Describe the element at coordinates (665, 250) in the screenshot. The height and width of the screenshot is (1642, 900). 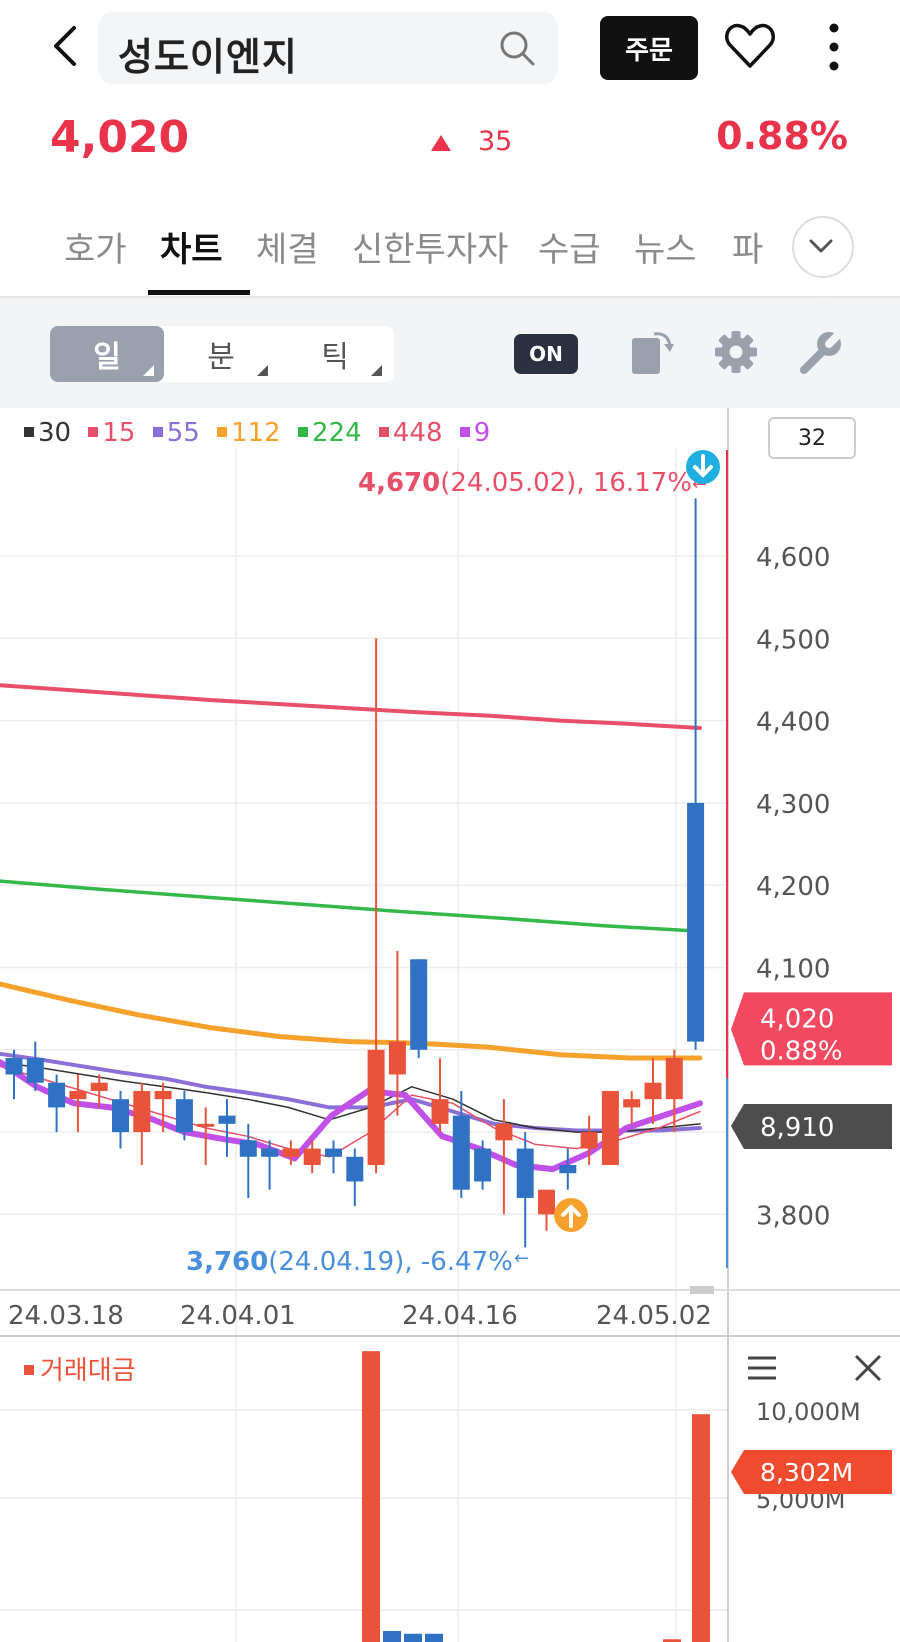
I see `tab-news: 뉴스` at that location.